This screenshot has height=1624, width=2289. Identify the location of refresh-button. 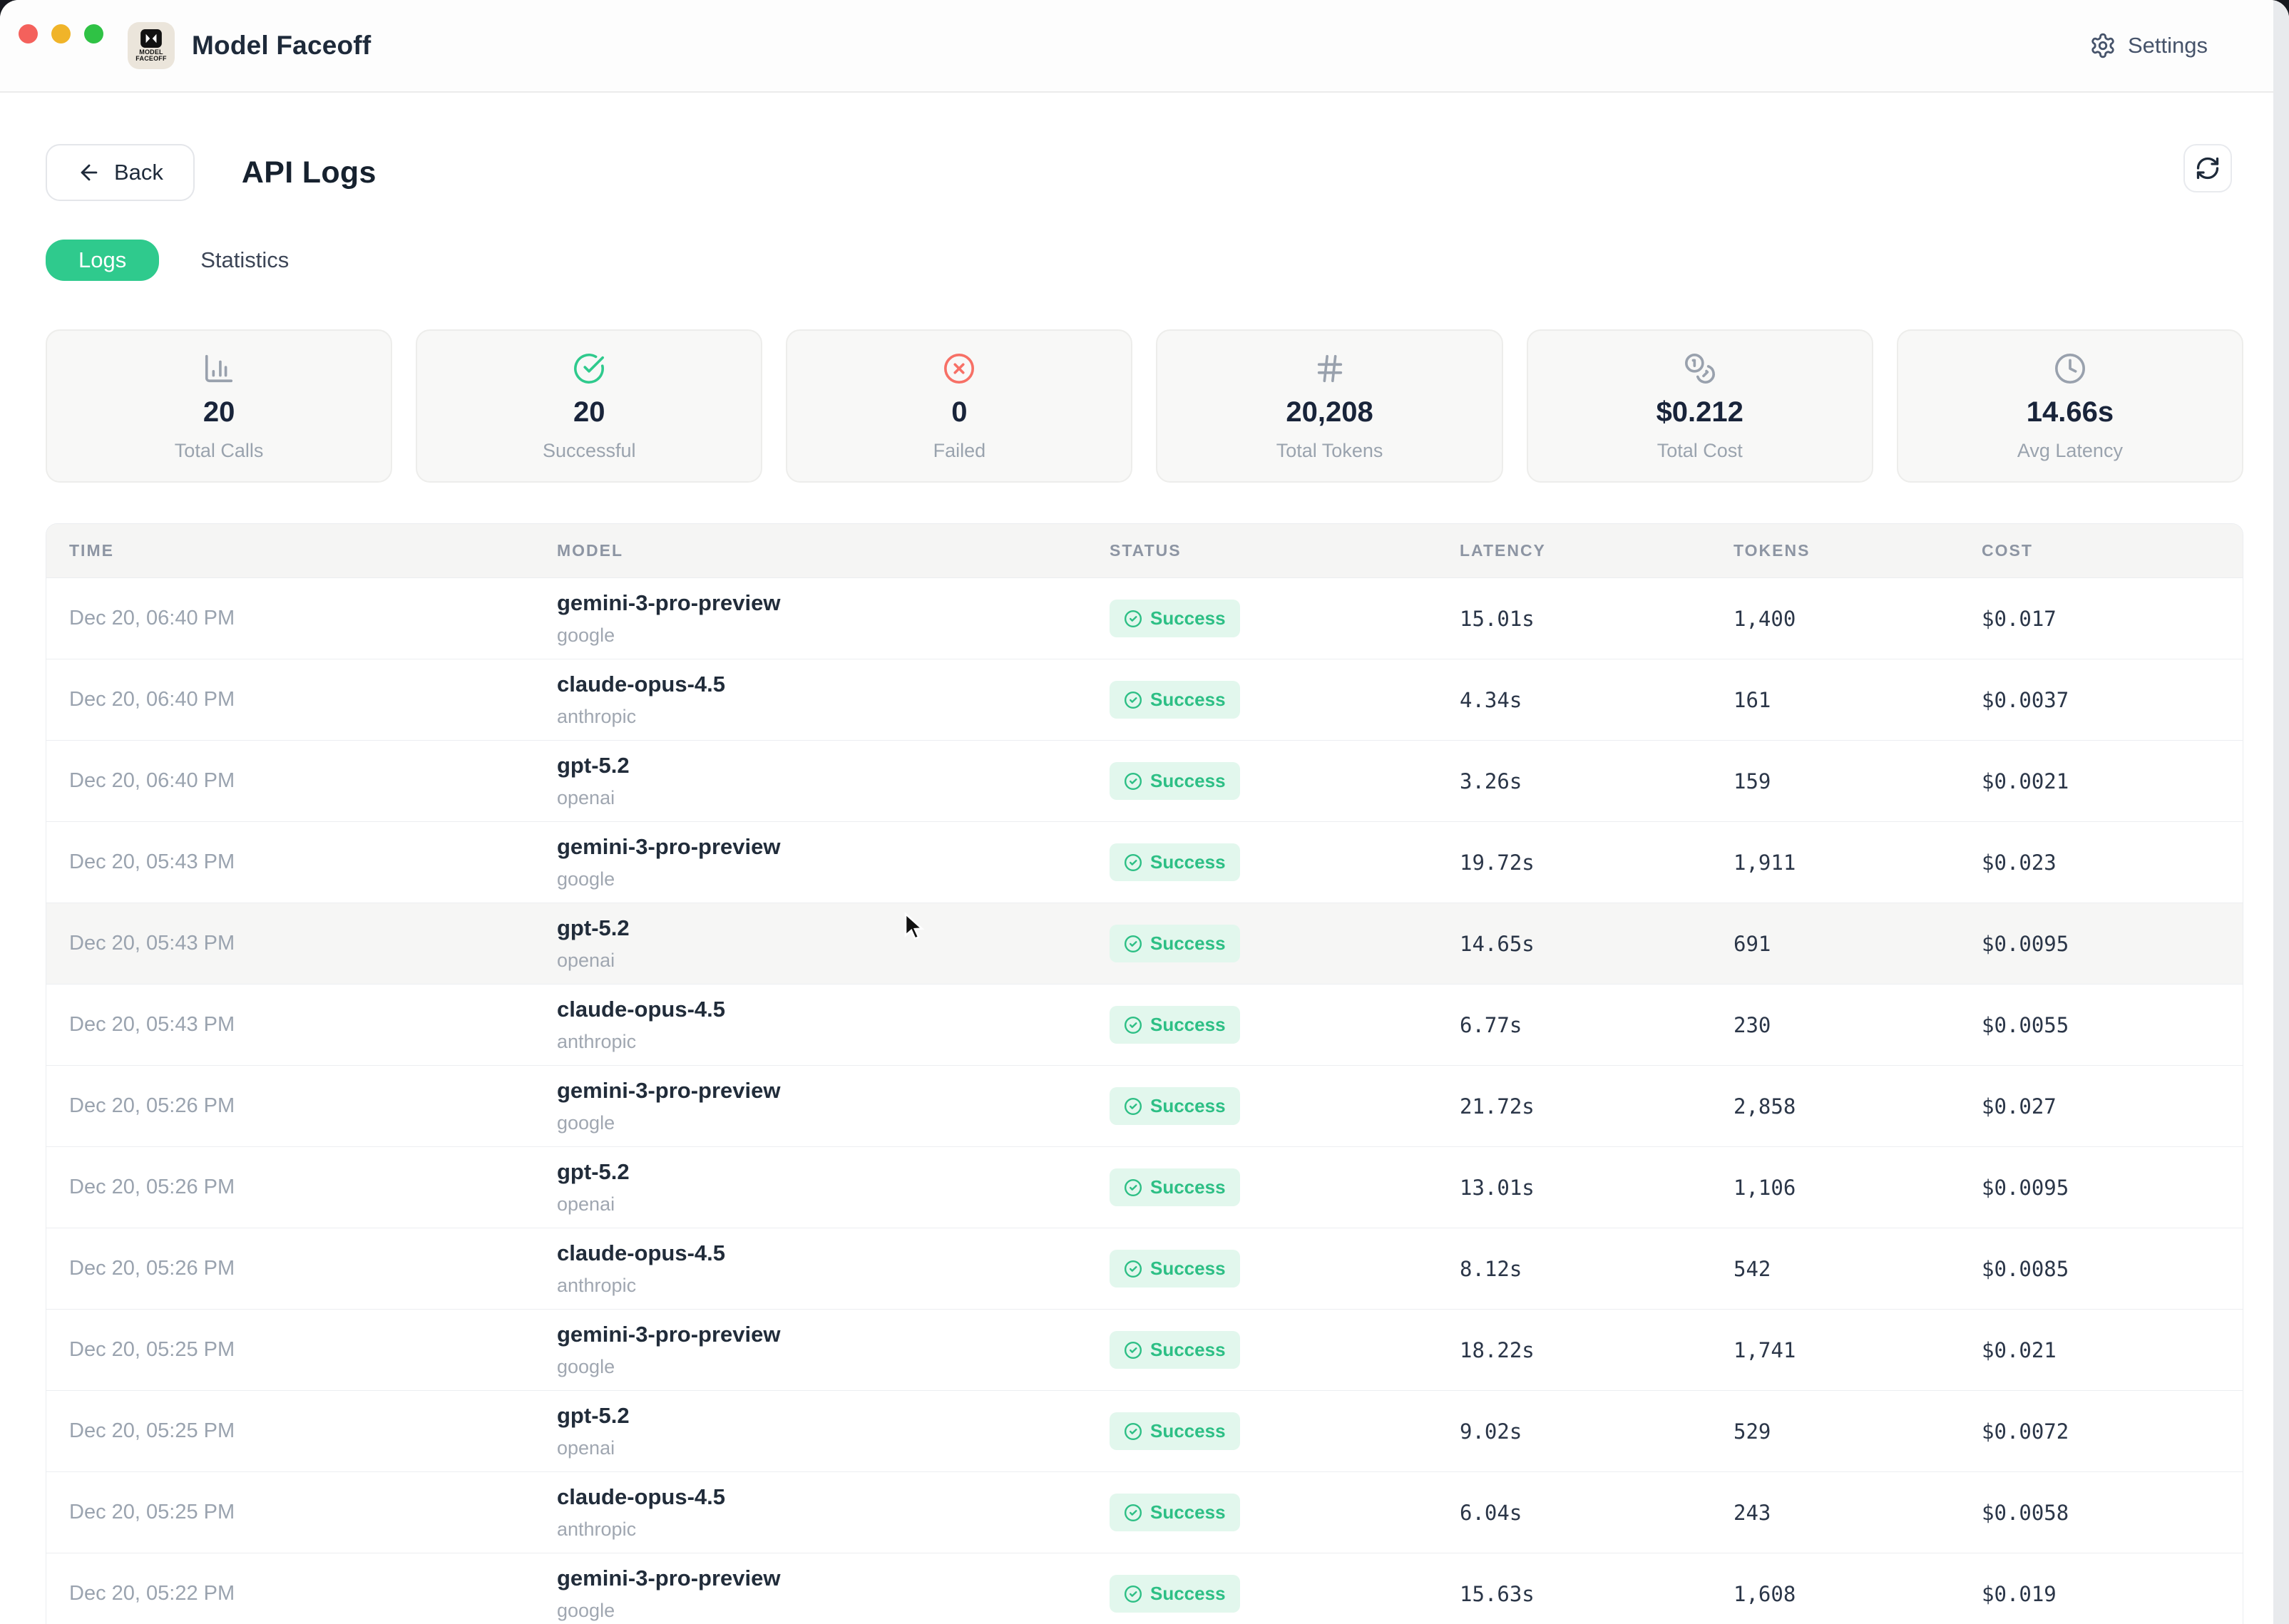
(2207, 168).